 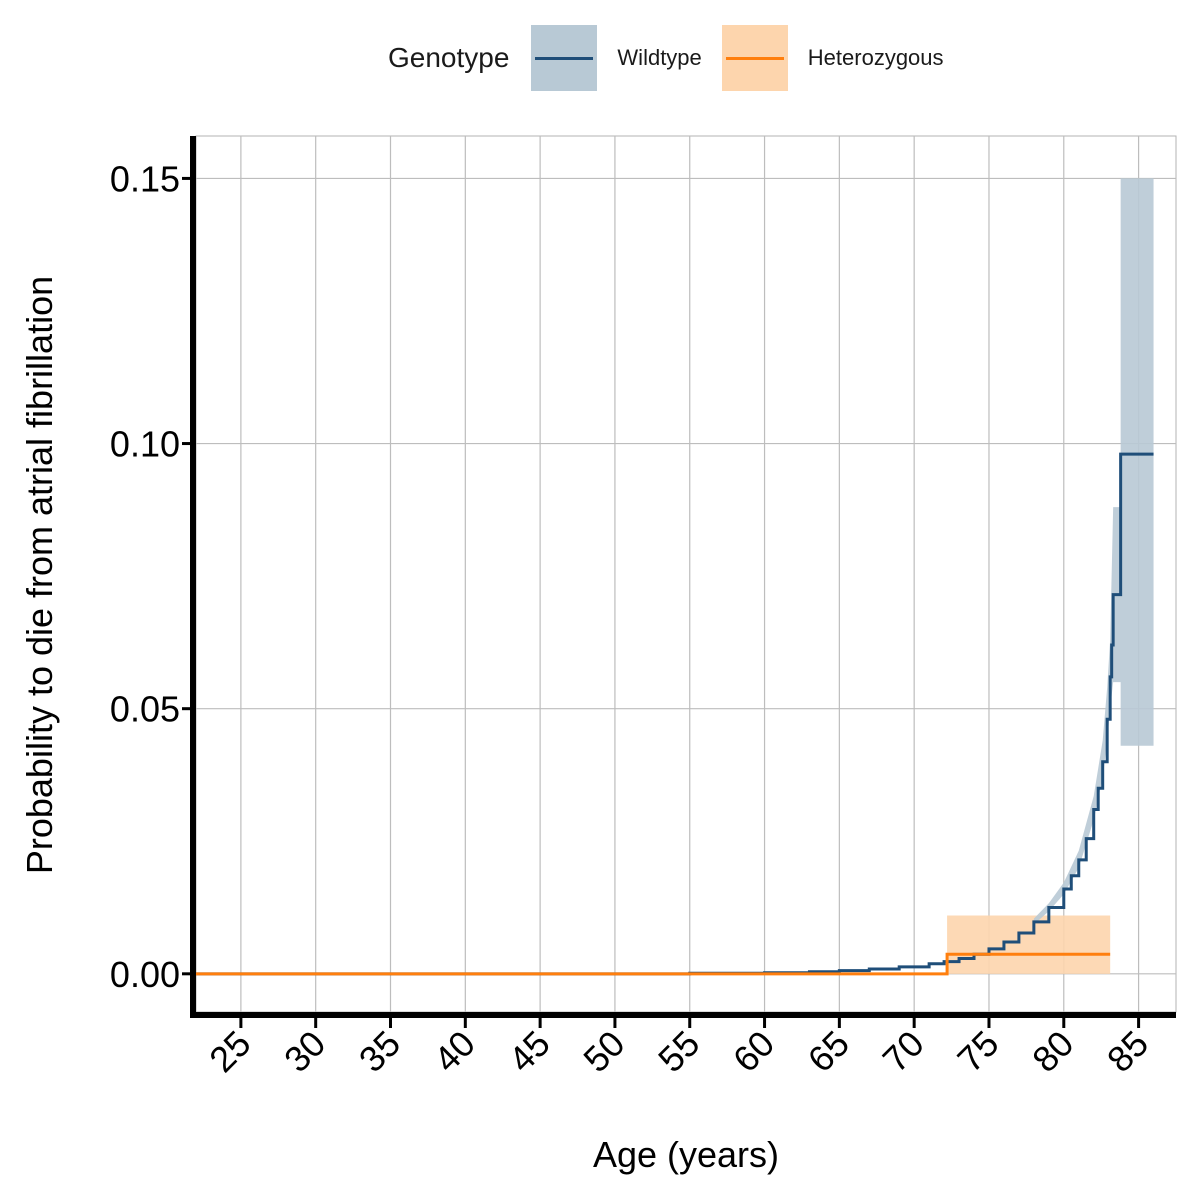 I want to click on x-tick-label: 50, so click(x=603, y=1051).